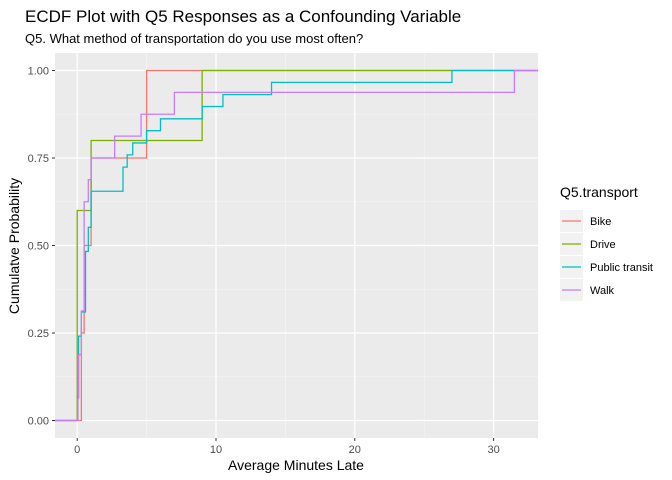 The height and width of the screenshot is (480, 672). Describe the element at coordinates (355, 450) in the screenshot. I see `x-tick-label: 20` at that location.